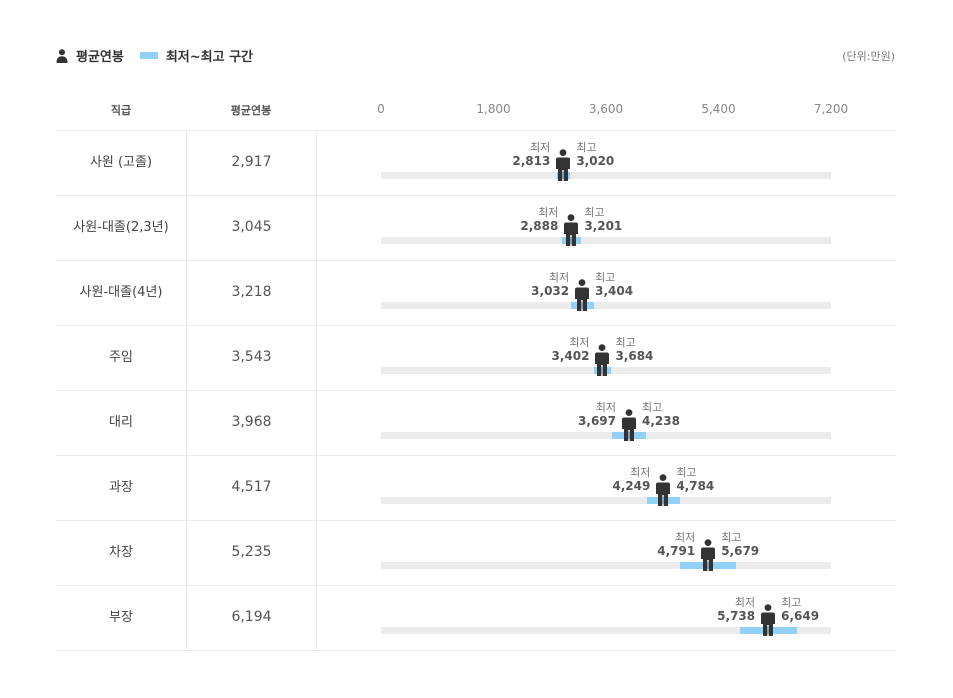 This screenshot has height=698, width=953. I want to click on rank-cell: 주임, so click(121, 357).